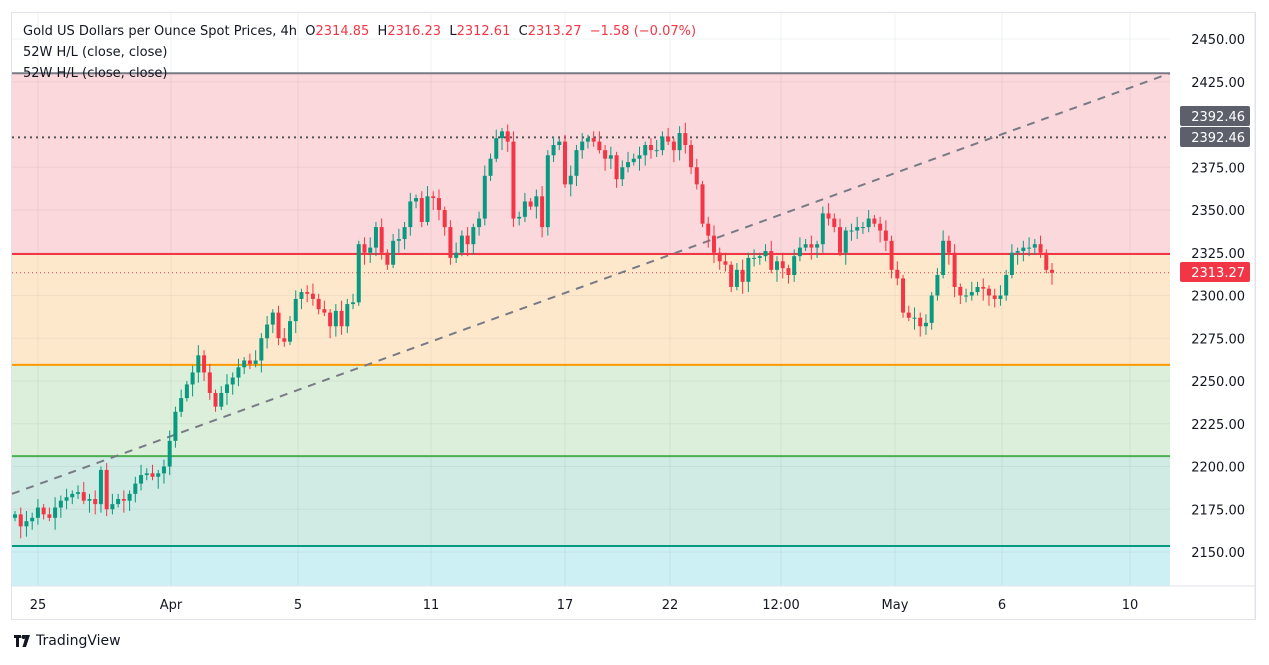  Describe the element at coordinates (342, 31) in the screenshot. I see `open-value: 2314.85` at that location.